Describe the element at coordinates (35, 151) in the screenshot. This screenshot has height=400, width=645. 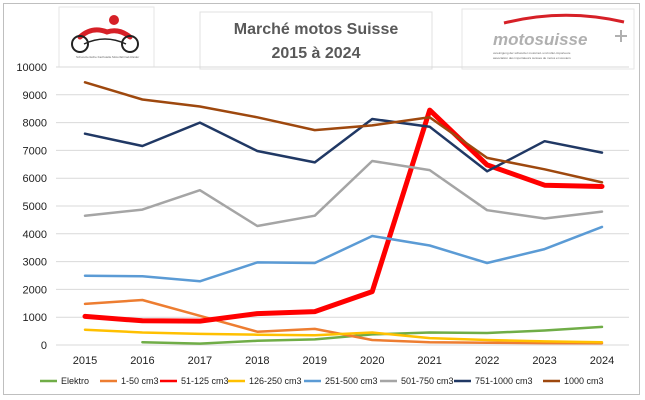
I see `y-tick-label: 7000` at that location.